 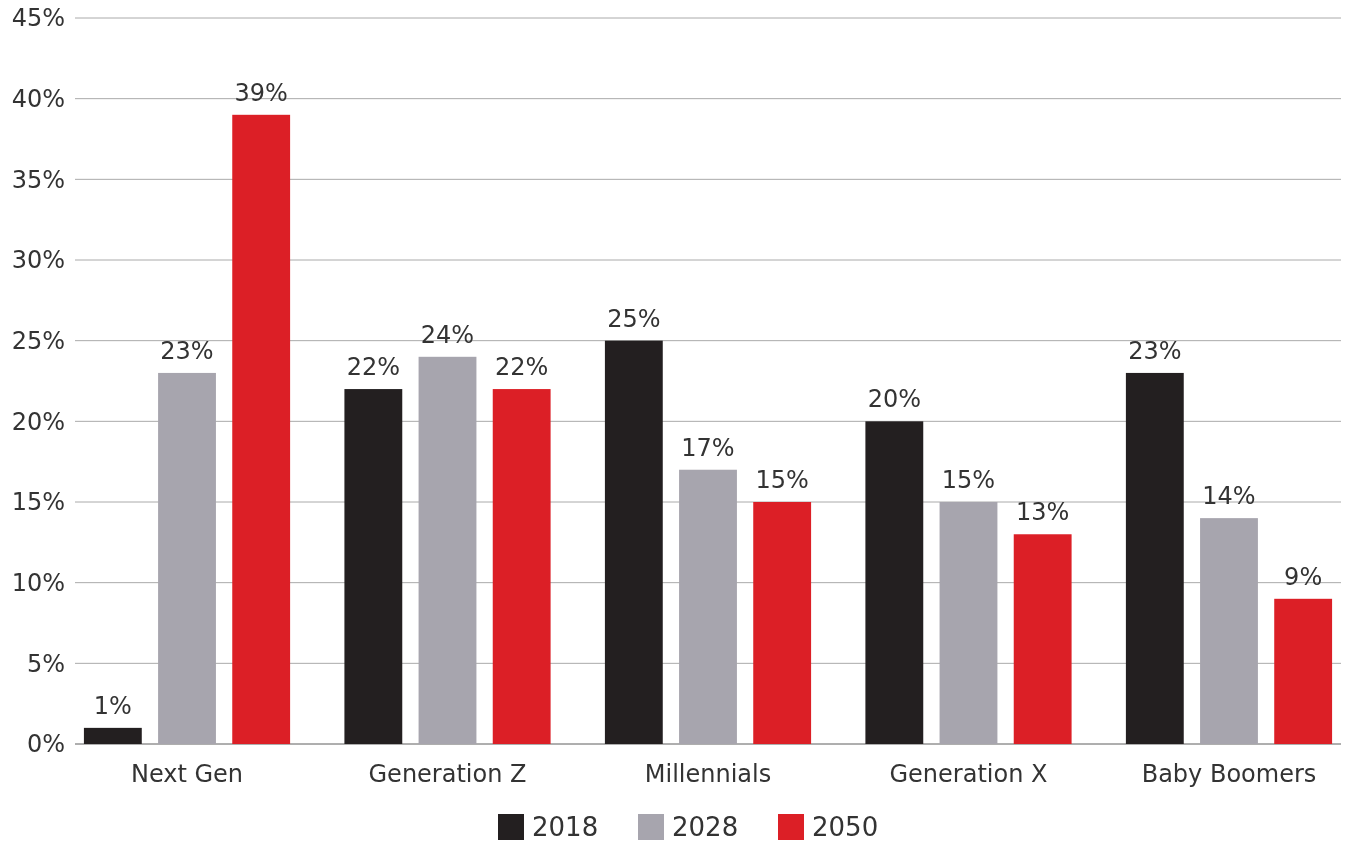 I want to click on y-tick-label: 15%, so click(x=38, y=502).